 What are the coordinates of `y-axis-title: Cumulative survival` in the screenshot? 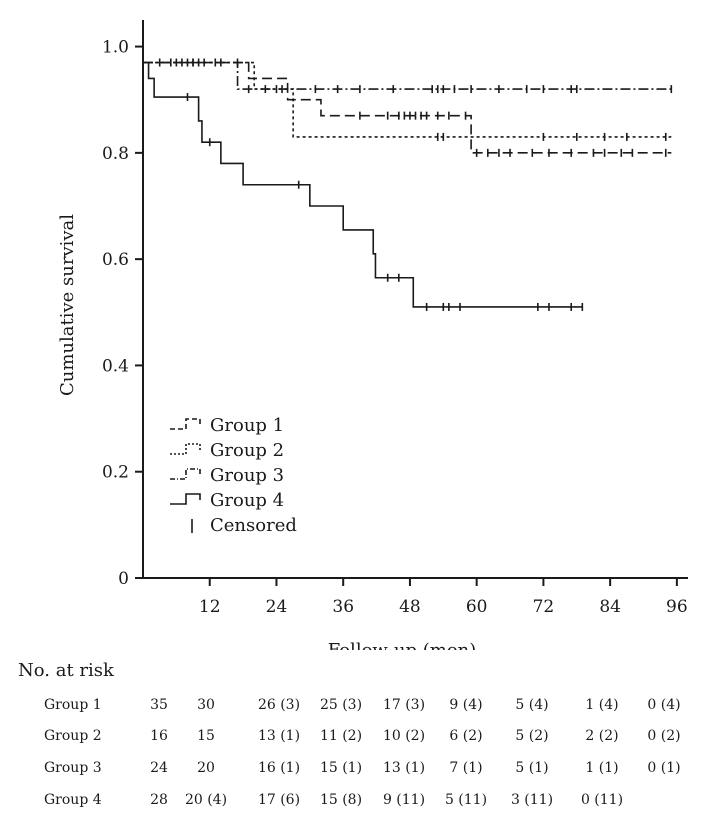 It's located at (67, 305).